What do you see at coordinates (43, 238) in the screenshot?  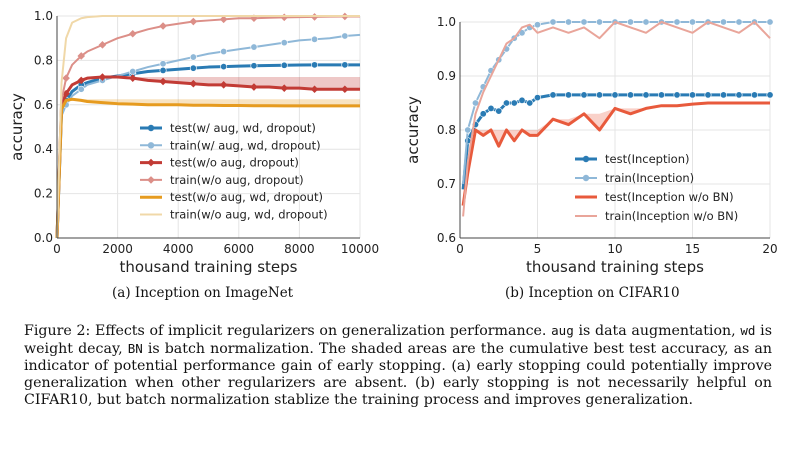 I see `y-tick-label: 0.0` at bounding box center [43, 238].